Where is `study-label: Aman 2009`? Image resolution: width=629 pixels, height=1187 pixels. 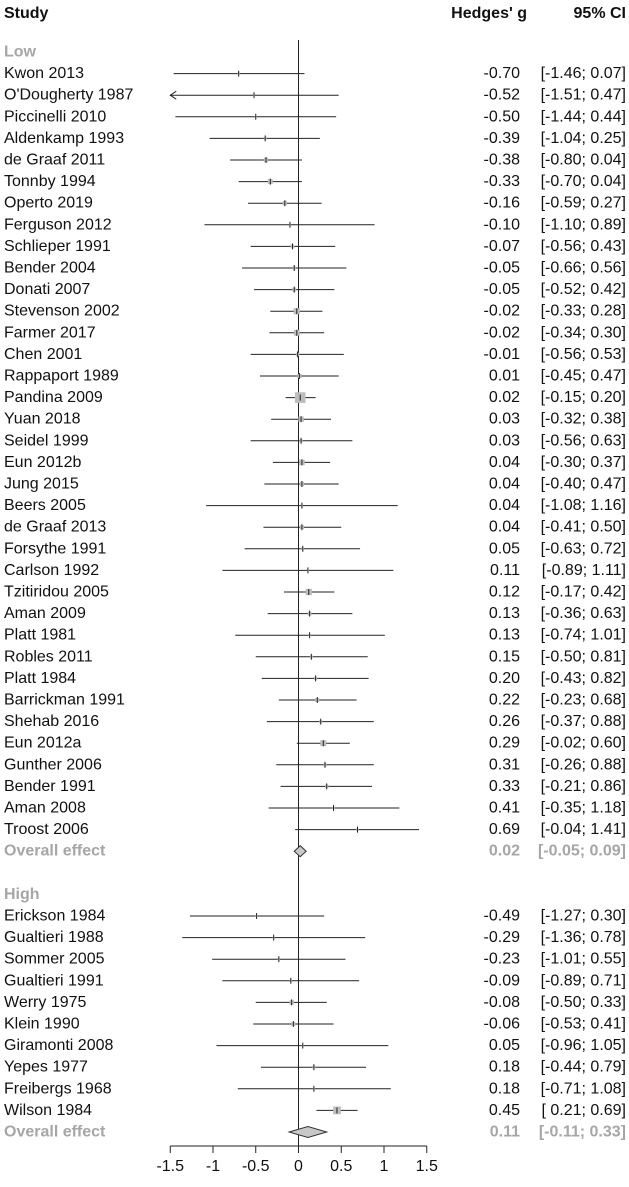 study-label: Aman 2009 is located at coordinates (45, 613).